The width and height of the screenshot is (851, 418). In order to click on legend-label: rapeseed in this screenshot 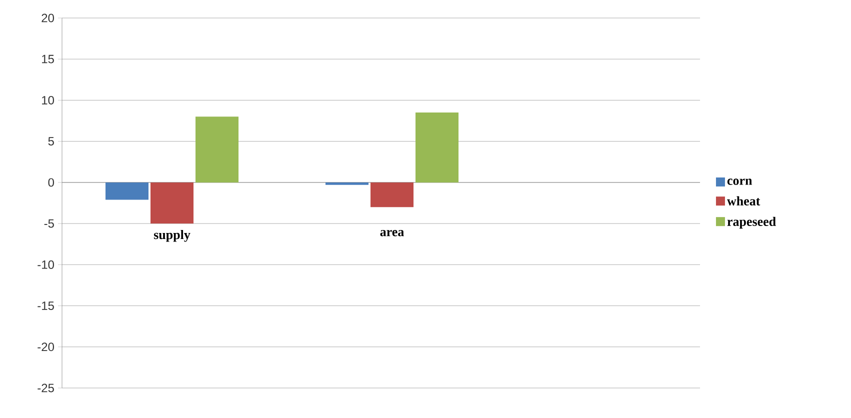, I will do `click(751, 222)`.